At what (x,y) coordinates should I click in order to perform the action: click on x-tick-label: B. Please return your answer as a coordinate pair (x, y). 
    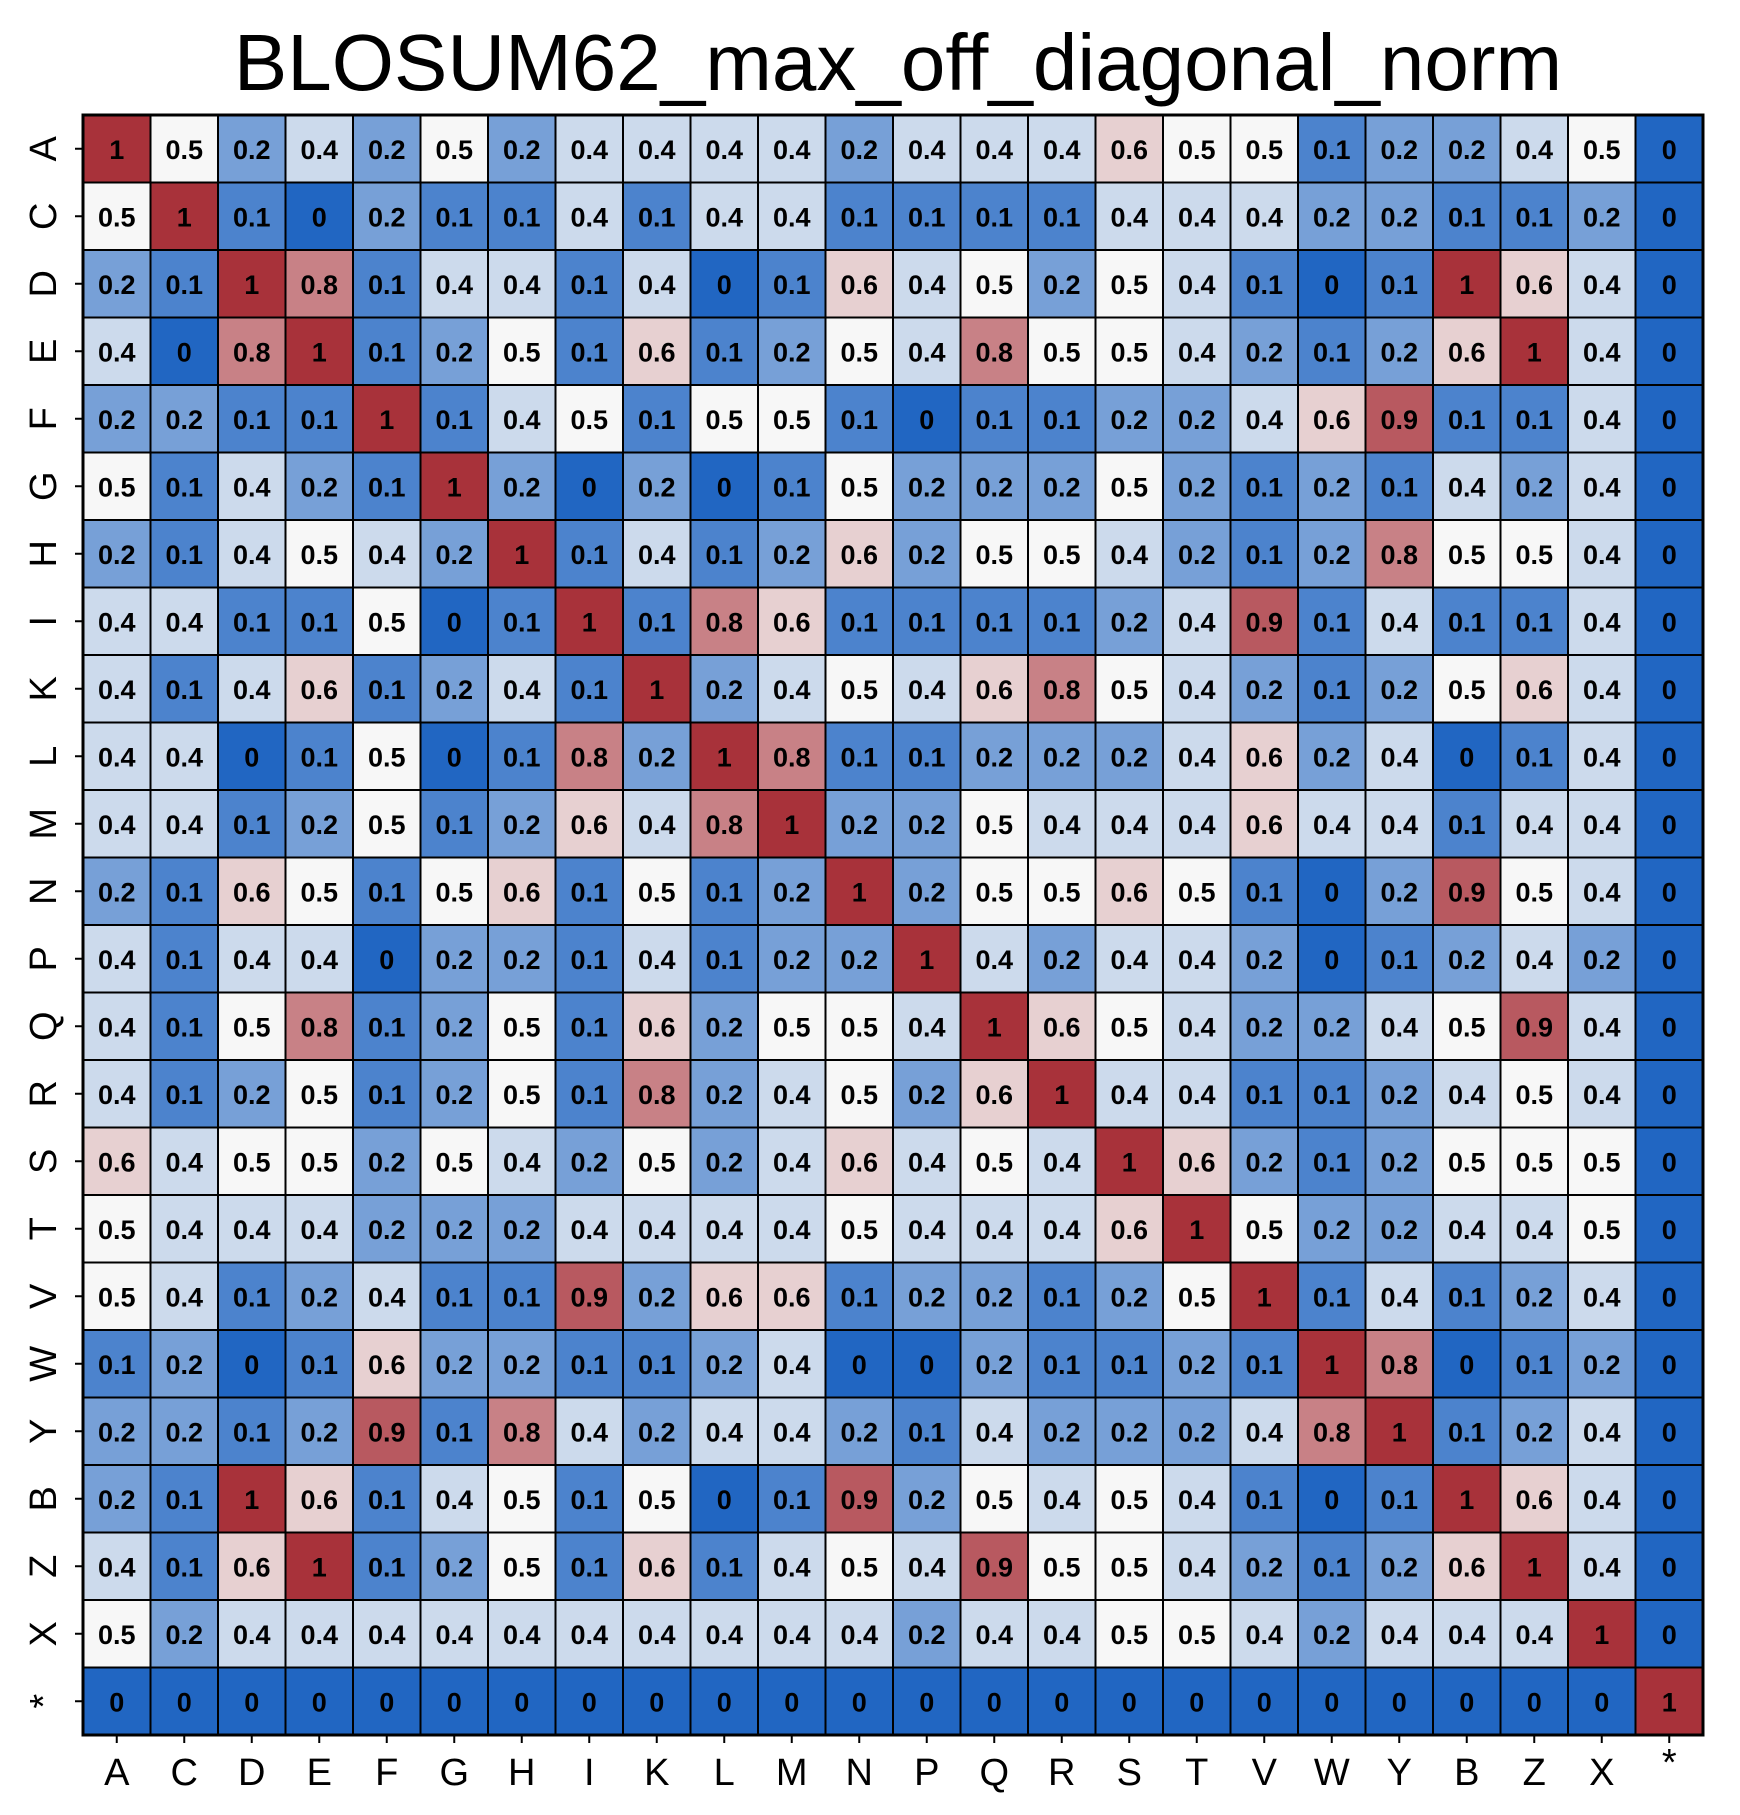
    Looking at the image, I should click on (1466, 1773).